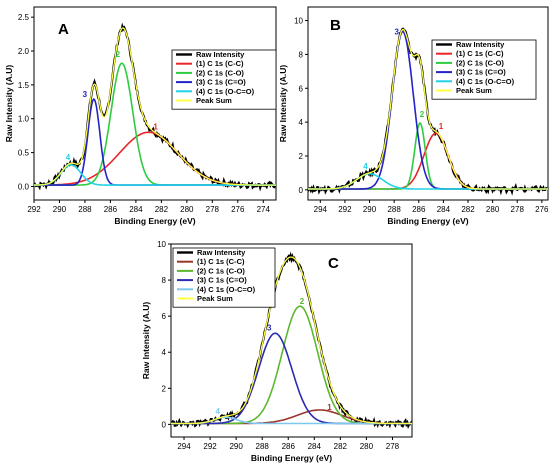  I want to click on x-tick-label: 274, so click(264, 209).